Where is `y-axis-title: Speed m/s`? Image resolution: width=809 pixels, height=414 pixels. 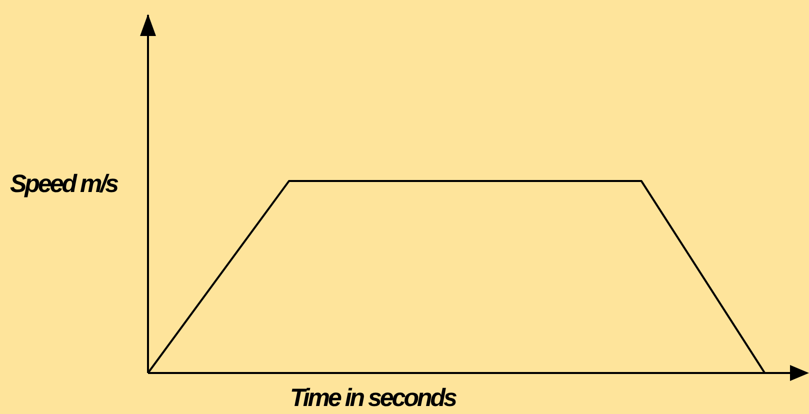
y-axis-title: Speed m/s is located at coordinates (64, 184).